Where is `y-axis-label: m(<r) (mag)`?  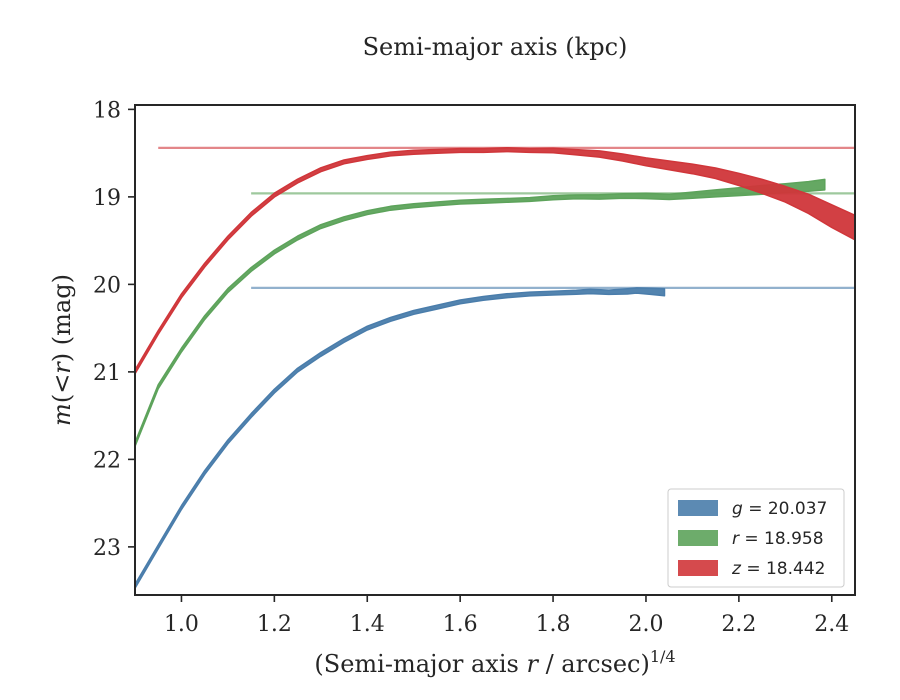 y-axis-label: m(<r) (mag) is located at coordinates (62, 350).